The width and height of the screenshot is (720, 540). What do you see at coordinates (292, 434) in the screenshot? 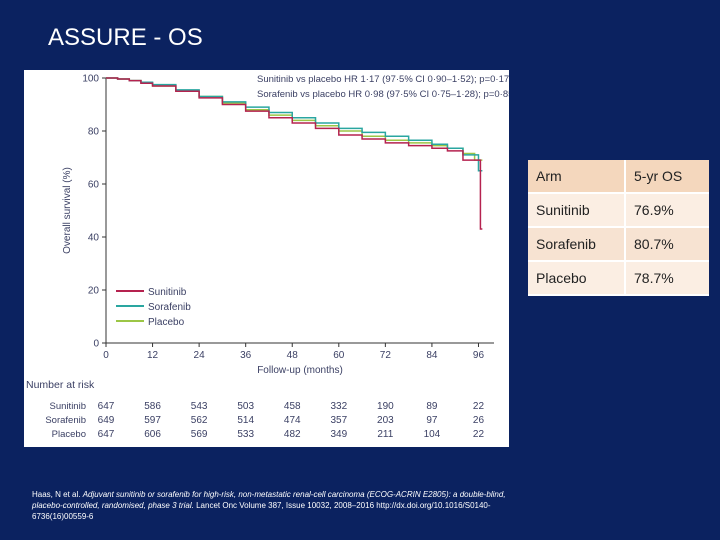
I see `risk-count: 482` at bounding box center [292, 434].